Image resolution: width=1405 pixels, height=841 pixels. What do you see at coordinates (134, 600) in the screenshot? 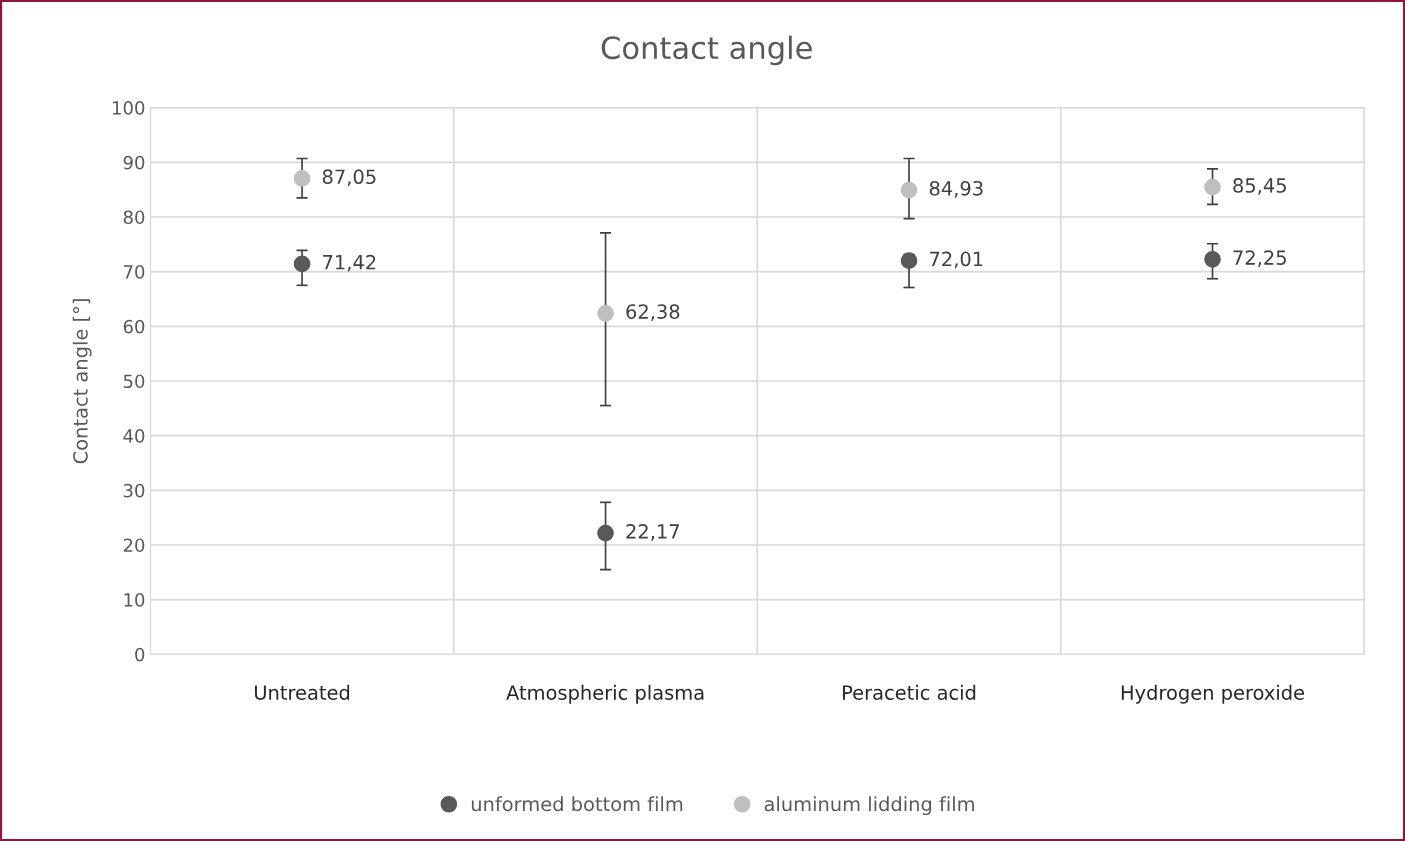
I see `y-tick-label: 10` at bounding box center [134, 600].